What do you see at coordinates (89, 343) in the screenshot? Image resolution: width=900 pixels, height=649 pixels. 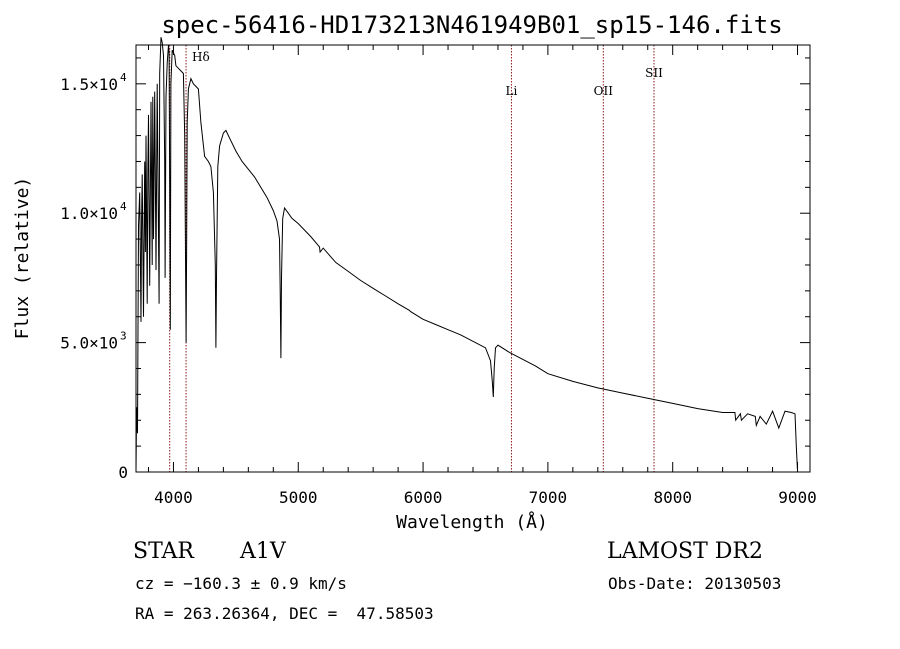 I see `y-tick-label-1: 5.0×10` at bounding box center [89, 343].